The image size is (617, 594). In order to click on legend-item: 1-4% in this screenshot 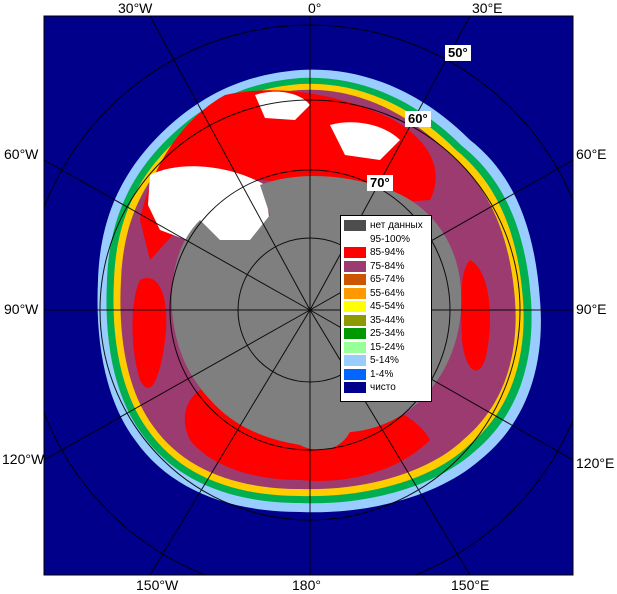, I will do `click(386, 375)`.